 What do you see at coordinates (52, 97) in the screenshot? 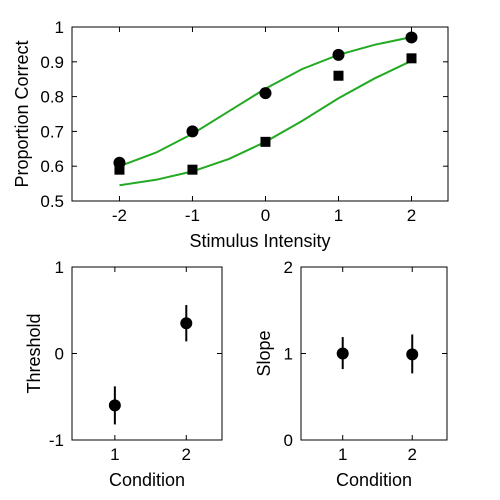
I see `y-tick-label: 0.8` at bounding box center [52, 97].